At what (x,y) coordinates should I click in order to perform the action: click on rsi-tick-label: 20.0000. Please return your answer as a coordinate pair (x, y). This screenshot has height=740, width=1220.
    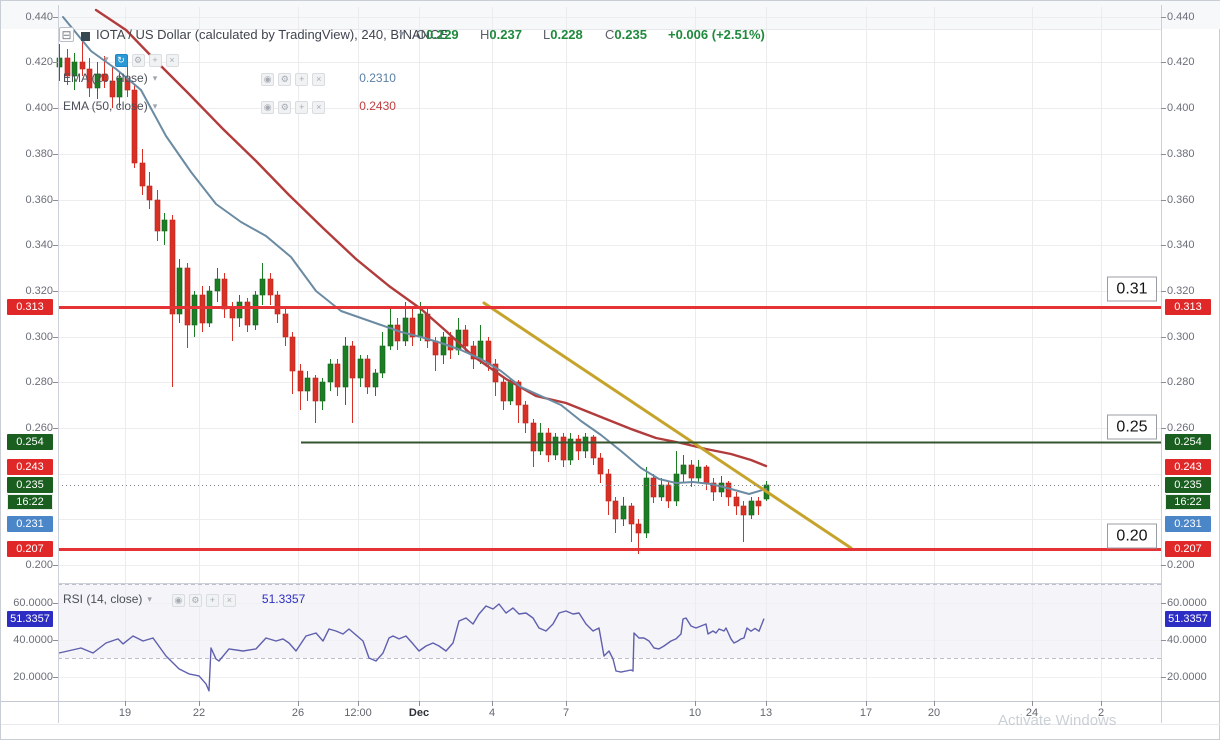
    Looking at the image, I should click on (33, 677).